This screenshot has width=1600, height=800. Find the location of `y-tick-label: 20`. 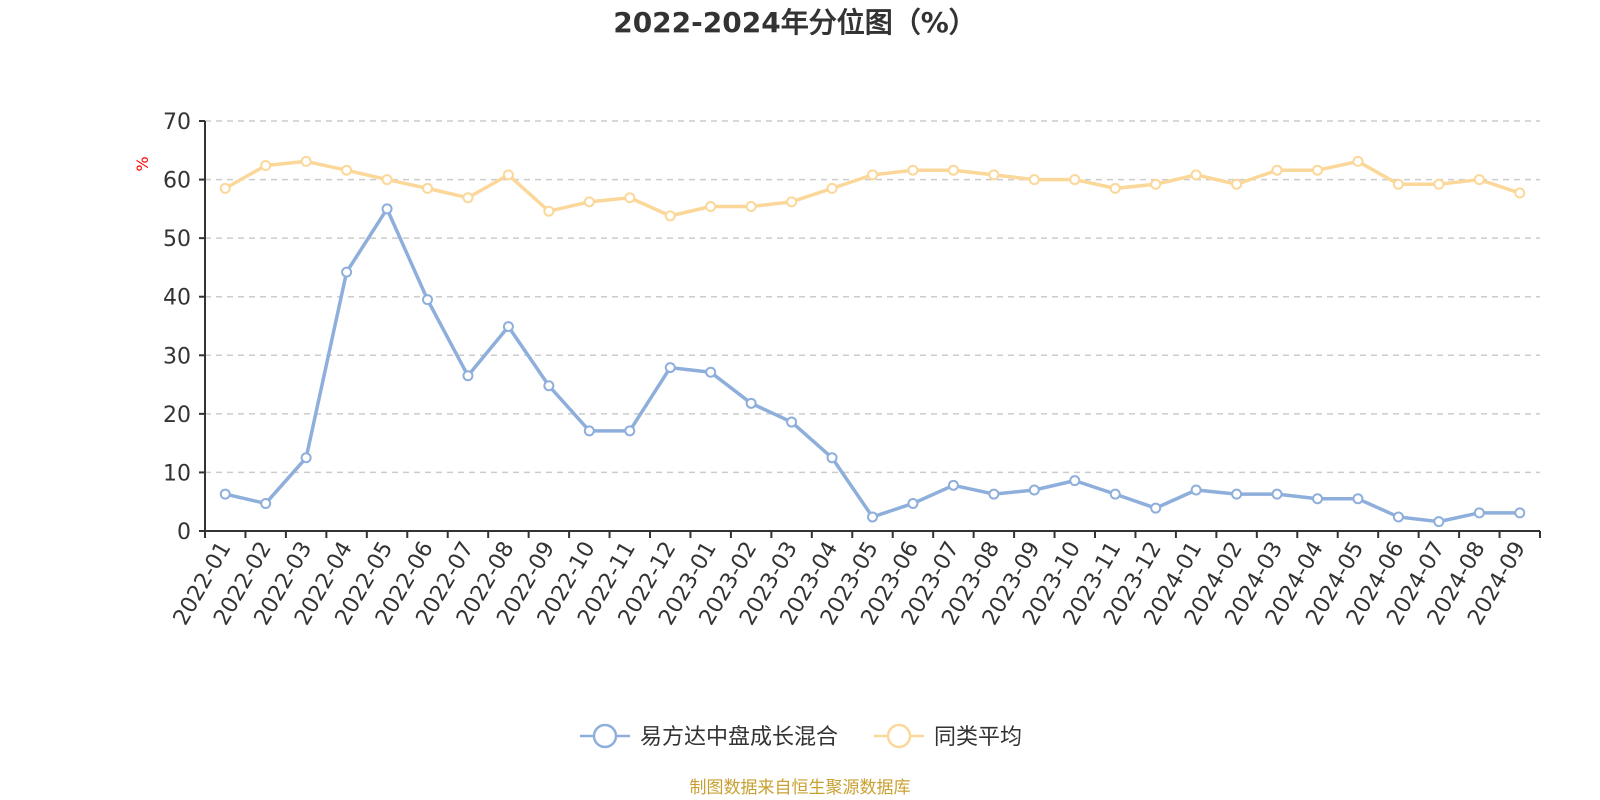

y-tick-label: 20 is located at coordinates (177, 415).